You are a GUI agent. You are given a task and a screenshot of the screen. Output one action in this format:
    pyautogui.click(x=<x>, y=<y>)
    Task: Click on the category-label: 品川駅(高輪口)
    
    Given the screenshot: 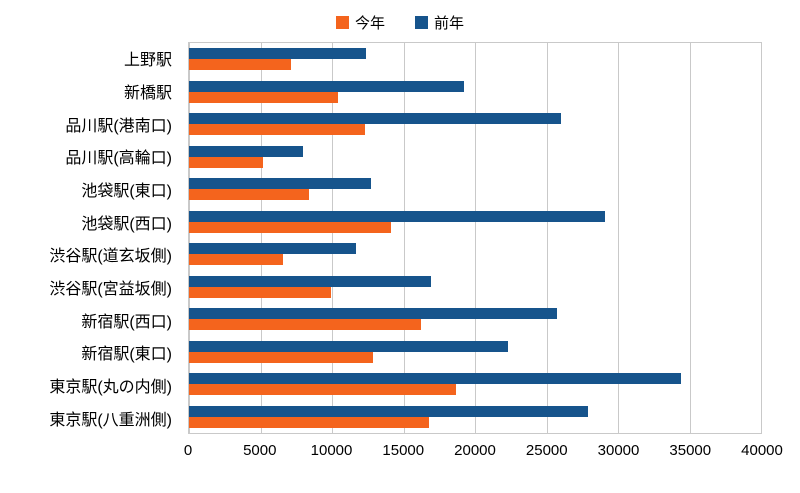 What is the action you would take?
    pyautogui.click(x=118, y=159)
    